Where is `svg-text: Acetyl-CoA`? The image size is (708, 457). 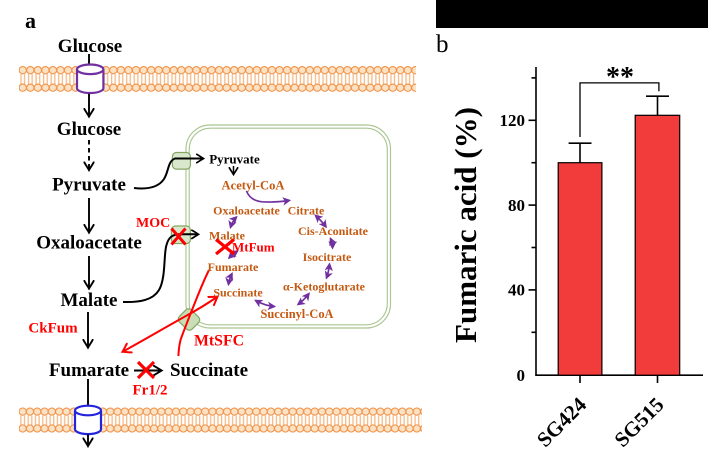
svg-text: Acetyl-CoA is located at coordinates (253, 186).